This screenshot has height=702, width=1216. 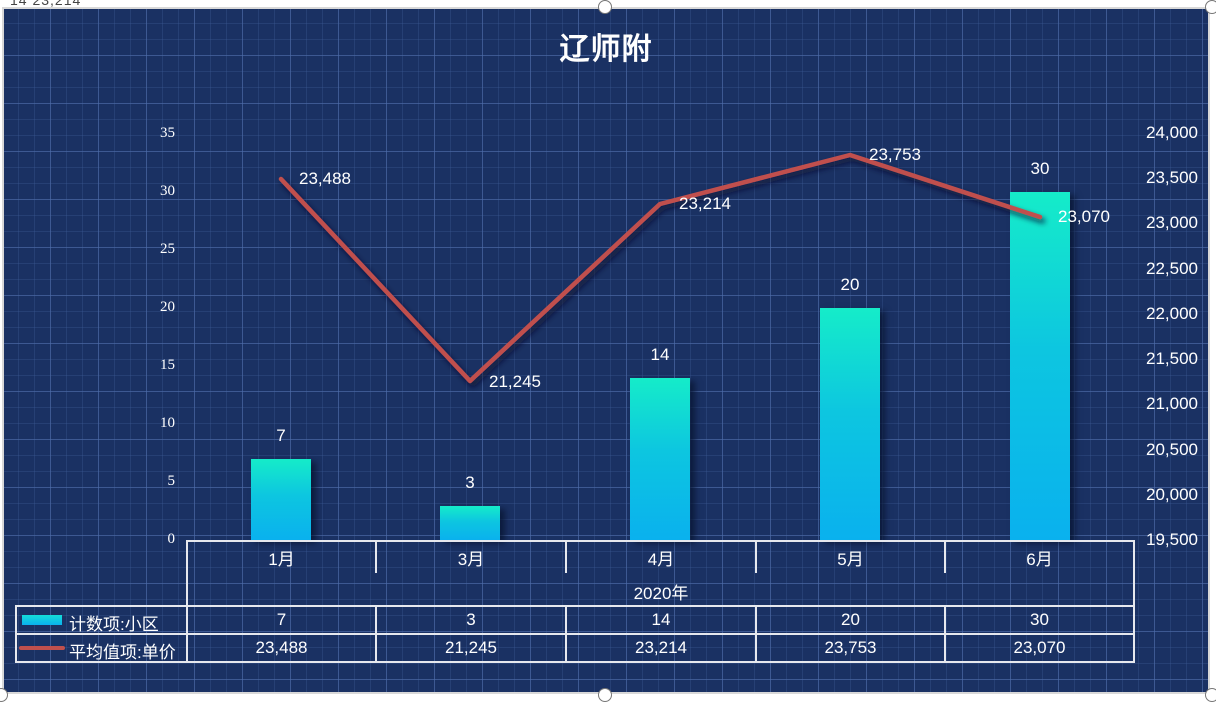 What do you see at coordinates (895, 154) in the screenshot?
I see `line-data-label: 23,753` at bounding box center [895, 154].